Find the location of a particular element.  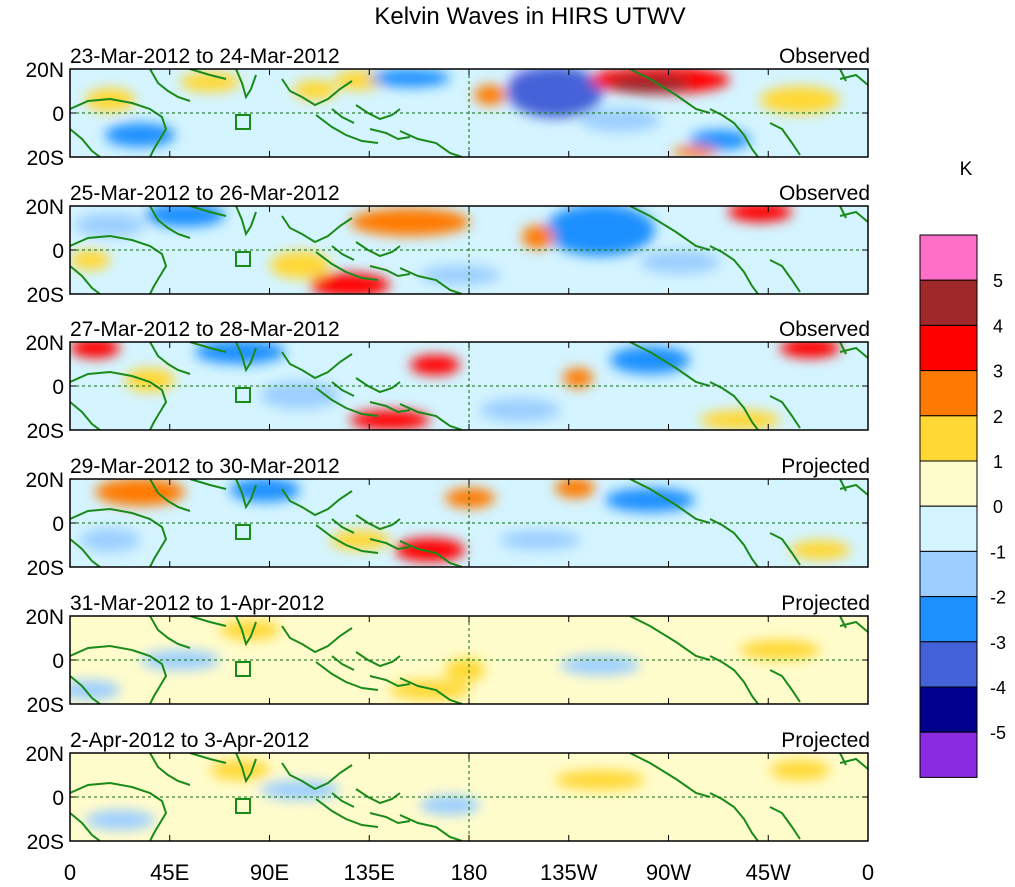

colorbar-bins is located at coordinates (948, 506).